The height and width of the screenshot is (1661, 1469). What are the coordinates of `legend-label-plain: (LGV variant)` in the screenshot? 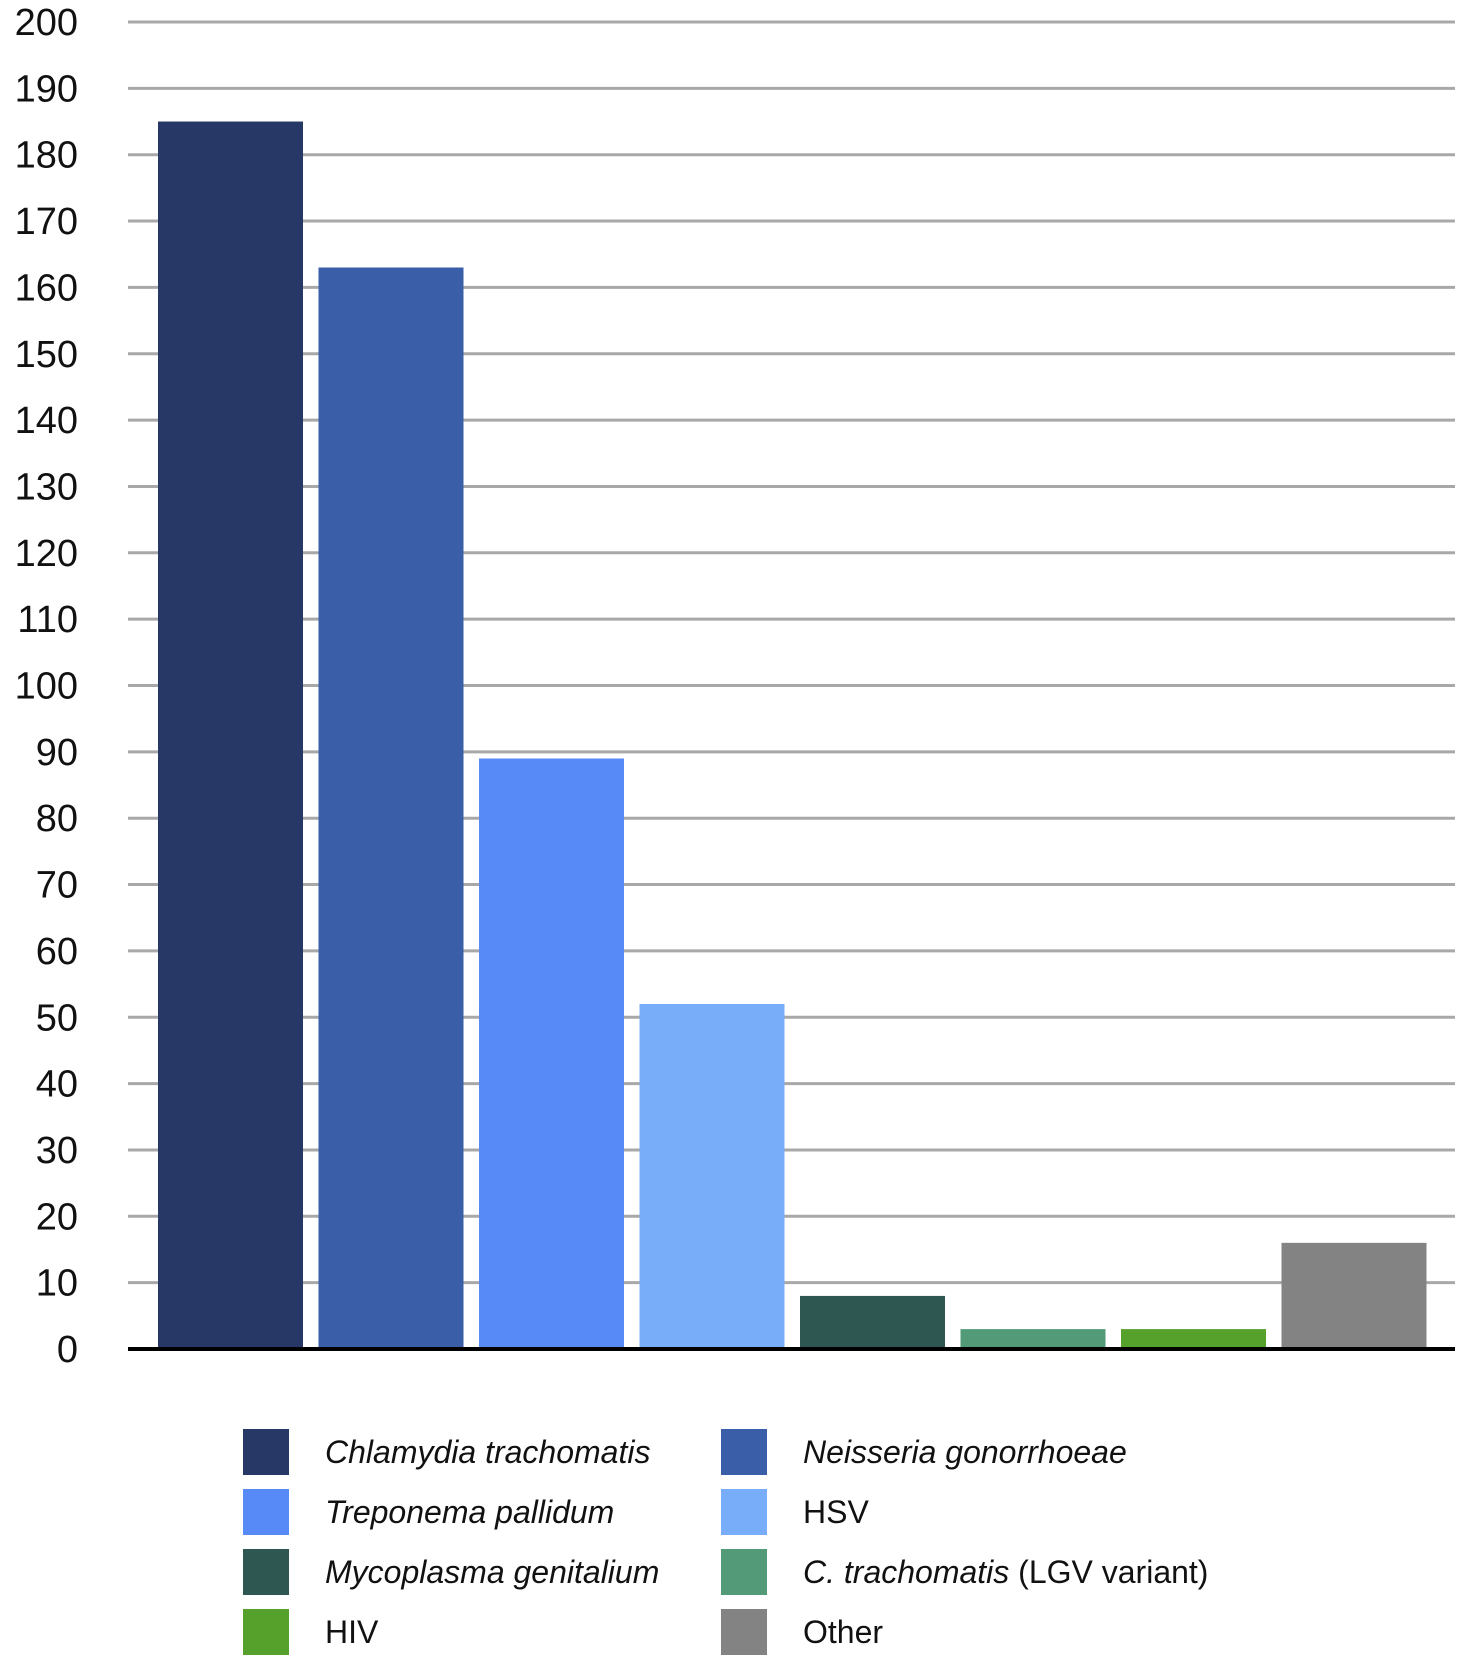 It's located at (1109, 1571).